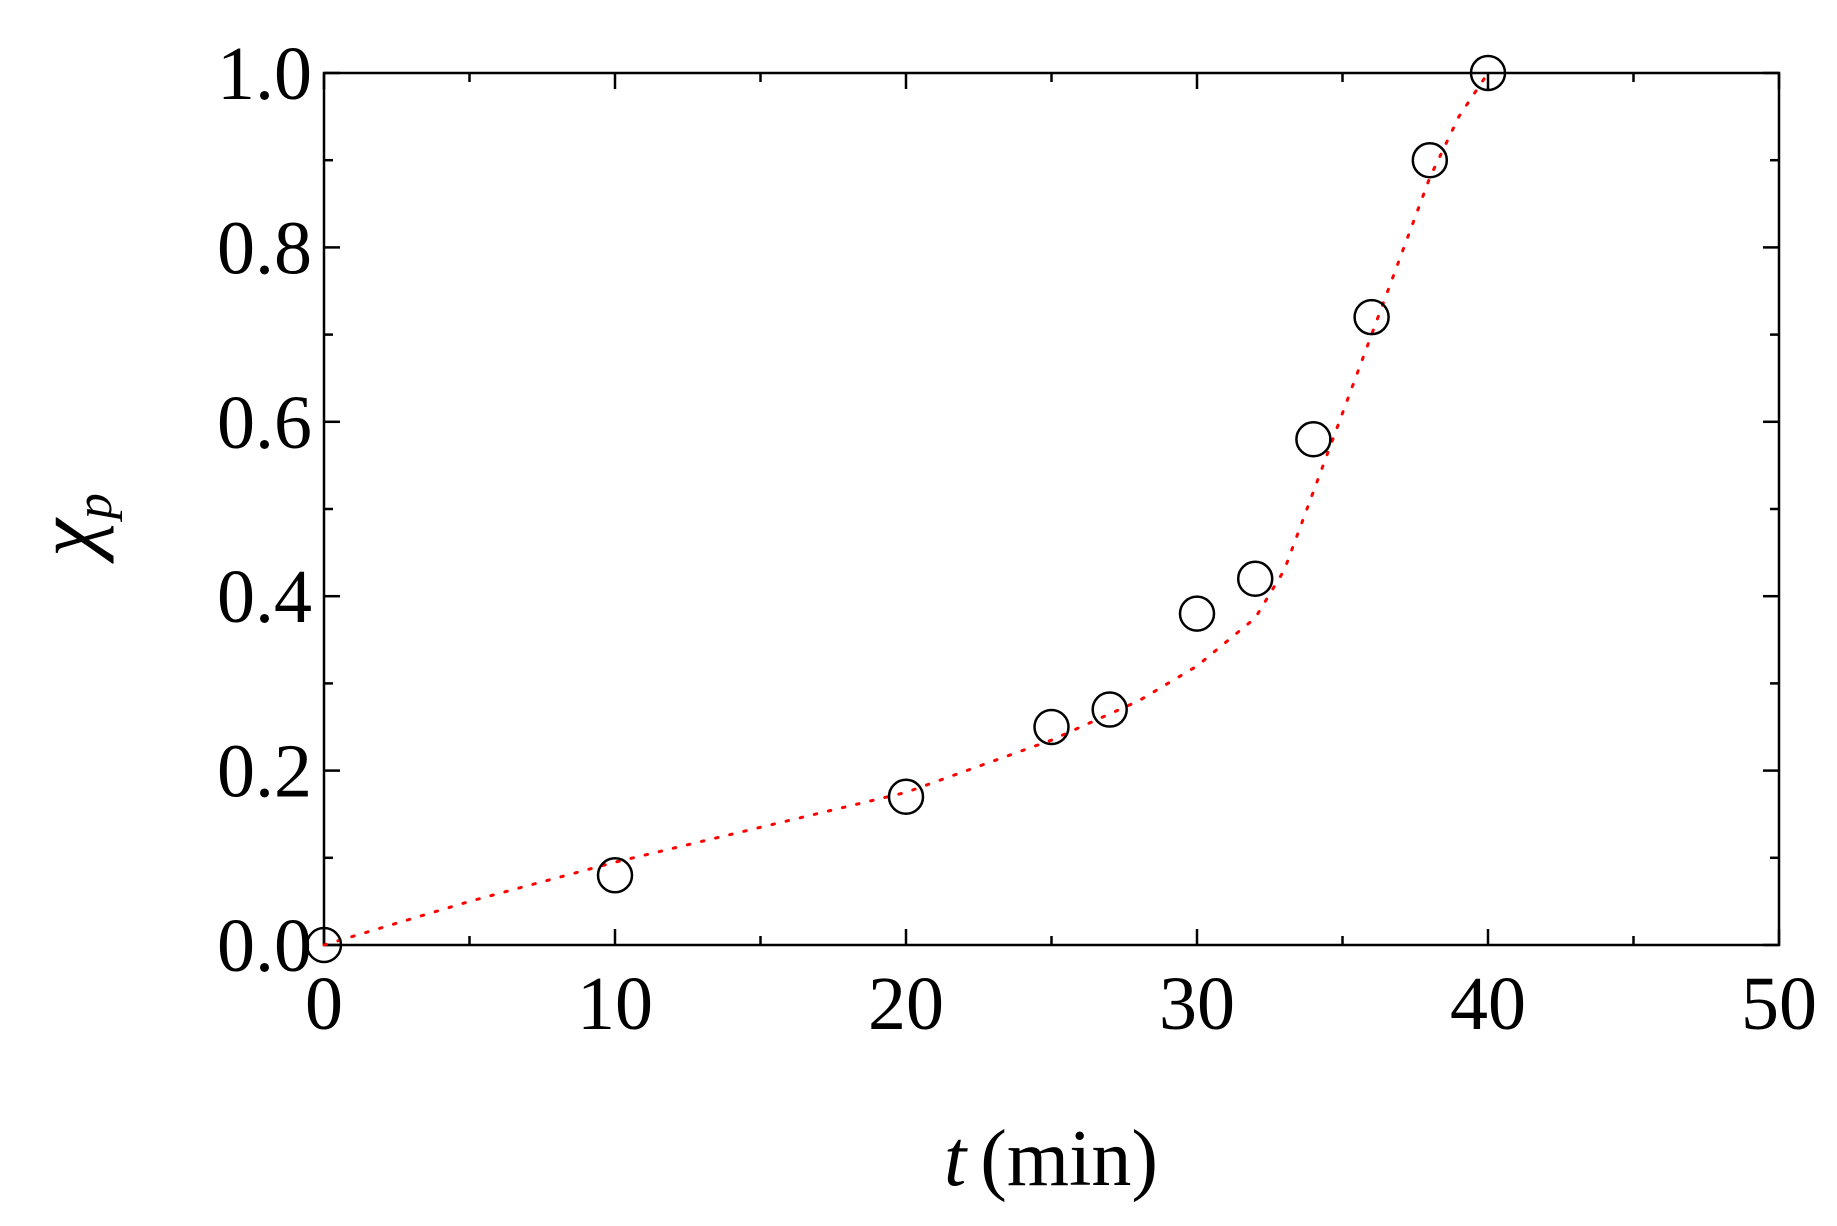  What do you see at coordinates (66, 540) in the screenshot?
I see `y-axis-symbol: χ` at bounding box center [66, 540].